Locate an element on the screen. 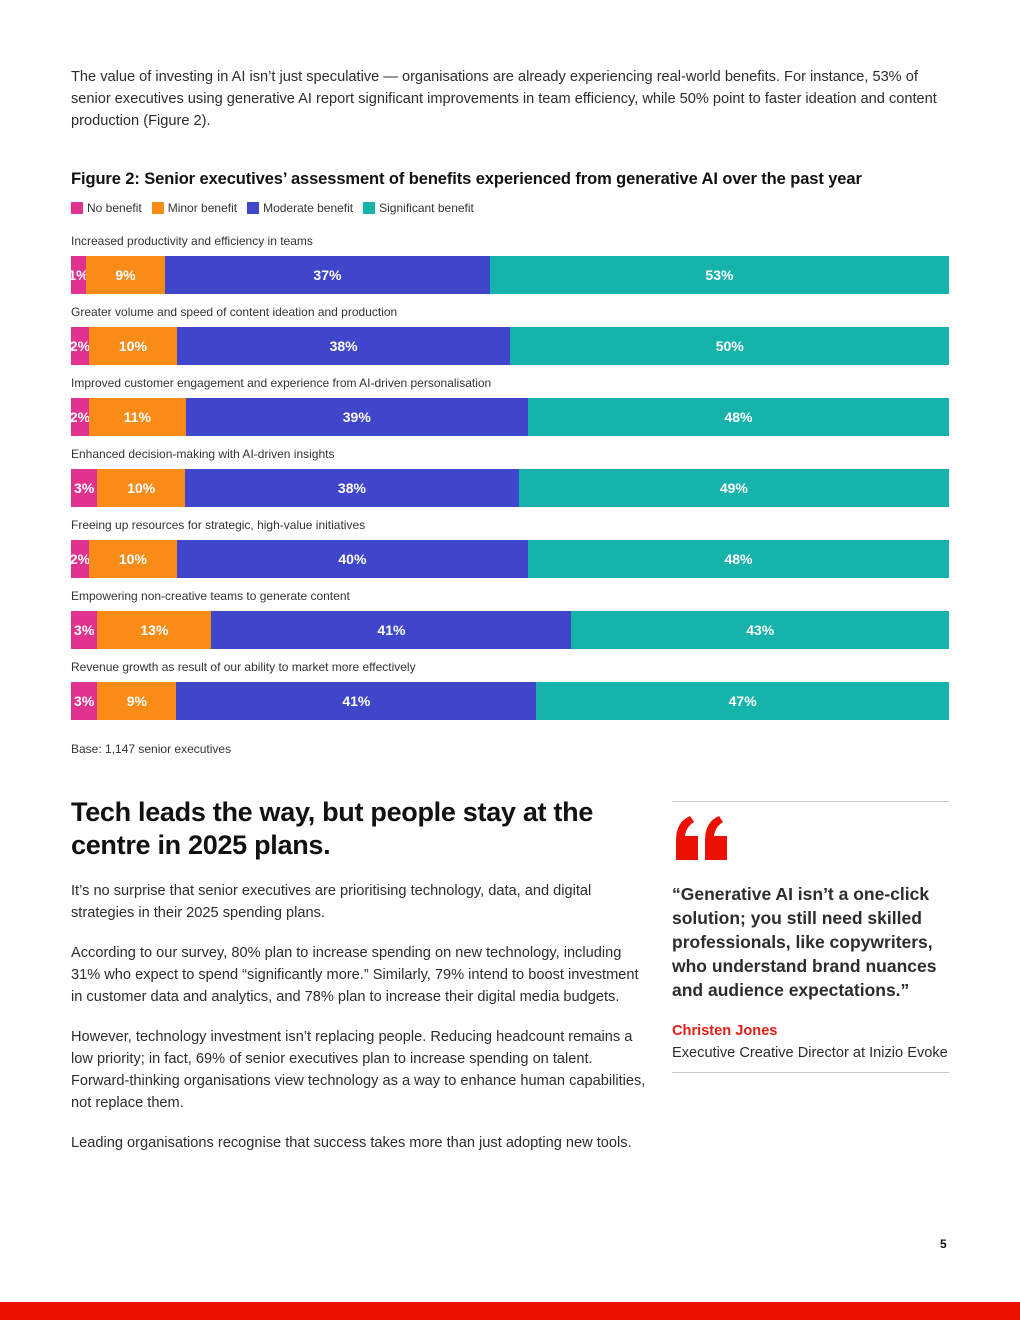 The width and height of the screenshot is (1020, 1320). bar-value-label: 50% is located at coordinates (729, 346).